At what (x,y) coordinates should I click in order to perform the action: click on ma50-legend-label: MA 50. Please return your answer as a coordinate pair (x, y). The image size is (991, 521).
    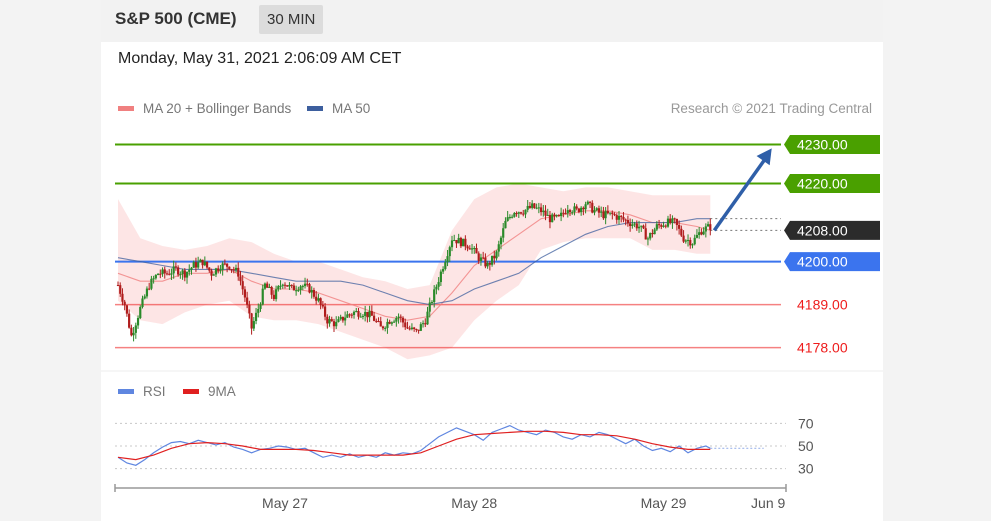
    Looking at the image, I should click on (351, 108).